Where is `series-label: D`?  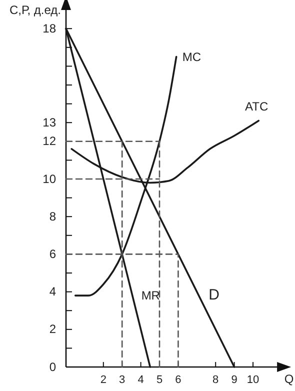
series-label: D is located at coordinates (214, 295).